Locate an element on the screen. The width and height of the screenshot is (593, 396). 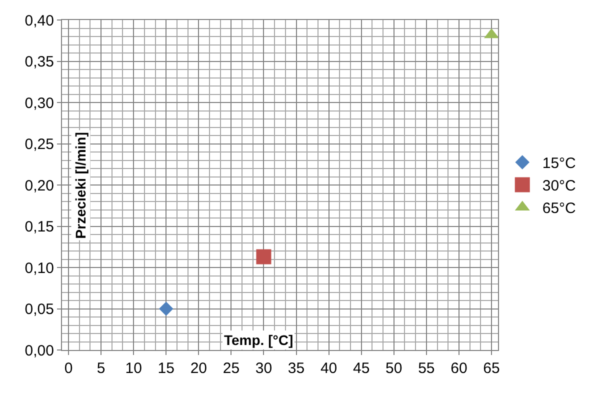
x-tick-label: 0 is located at coordinates (68, 368).